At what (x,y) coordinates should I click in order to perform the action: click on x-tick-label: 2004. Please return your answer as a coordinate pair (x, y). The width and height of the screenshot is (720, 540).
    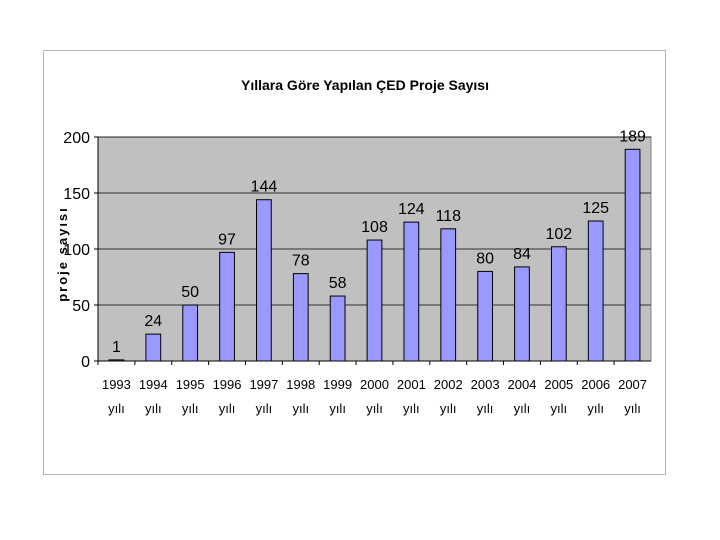
    Looking at the image, I should click on (522, 384).